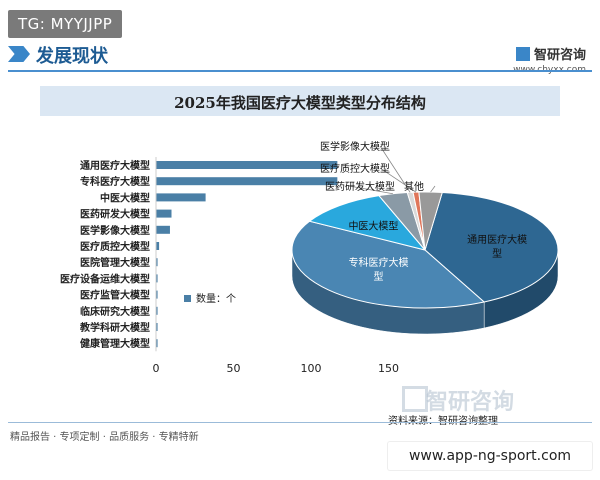  I want to click on legend-label: 数量：个, so click(216, 298).